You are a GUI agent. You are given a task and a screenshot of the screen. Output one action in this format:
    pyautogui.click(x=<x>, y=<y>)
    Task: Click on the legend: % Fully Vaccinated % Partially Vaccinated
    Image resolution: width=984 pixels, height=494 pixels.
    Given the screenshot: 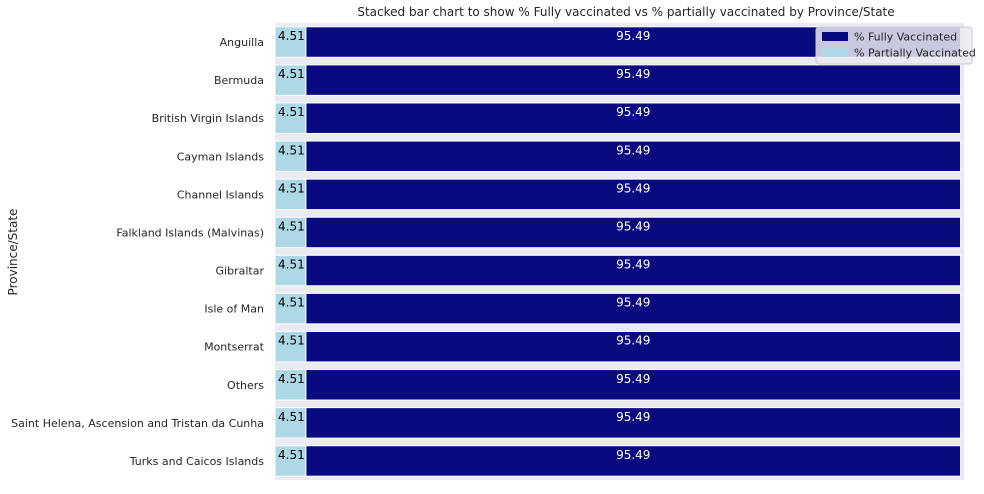 What is the action you would take?
    pyautogui.click(x=895, y=45)
    